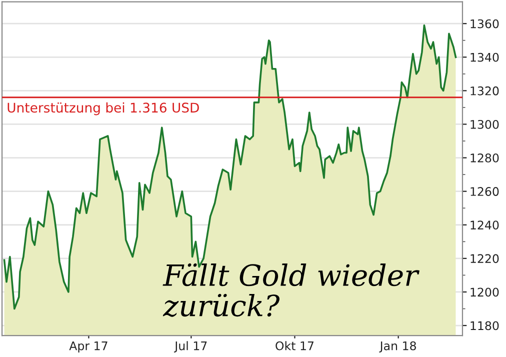  What do you see at coordinates (484, 91) in the screenshot?
I see `y-tick-label: 1320` at bounding box center [484, 91].